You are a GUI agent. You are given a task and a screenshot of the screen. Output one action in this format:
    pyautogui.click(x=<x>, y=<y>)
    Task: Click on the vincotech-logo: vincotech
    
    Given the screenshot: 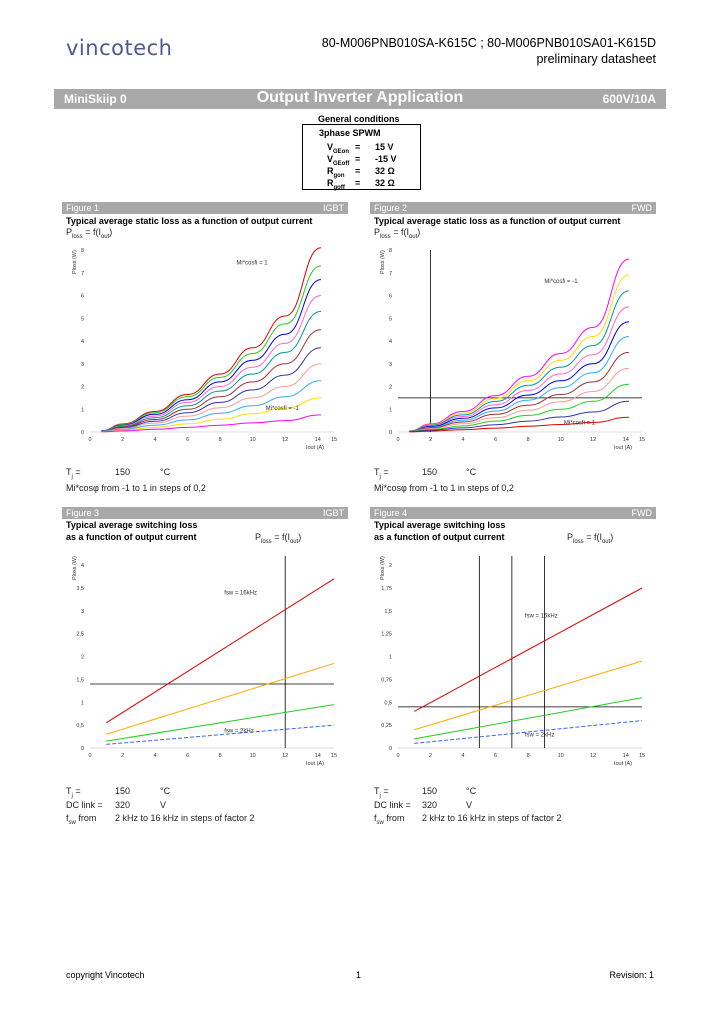 What is the action you would take?
    pyautogui.click(x=119, y=48)
    